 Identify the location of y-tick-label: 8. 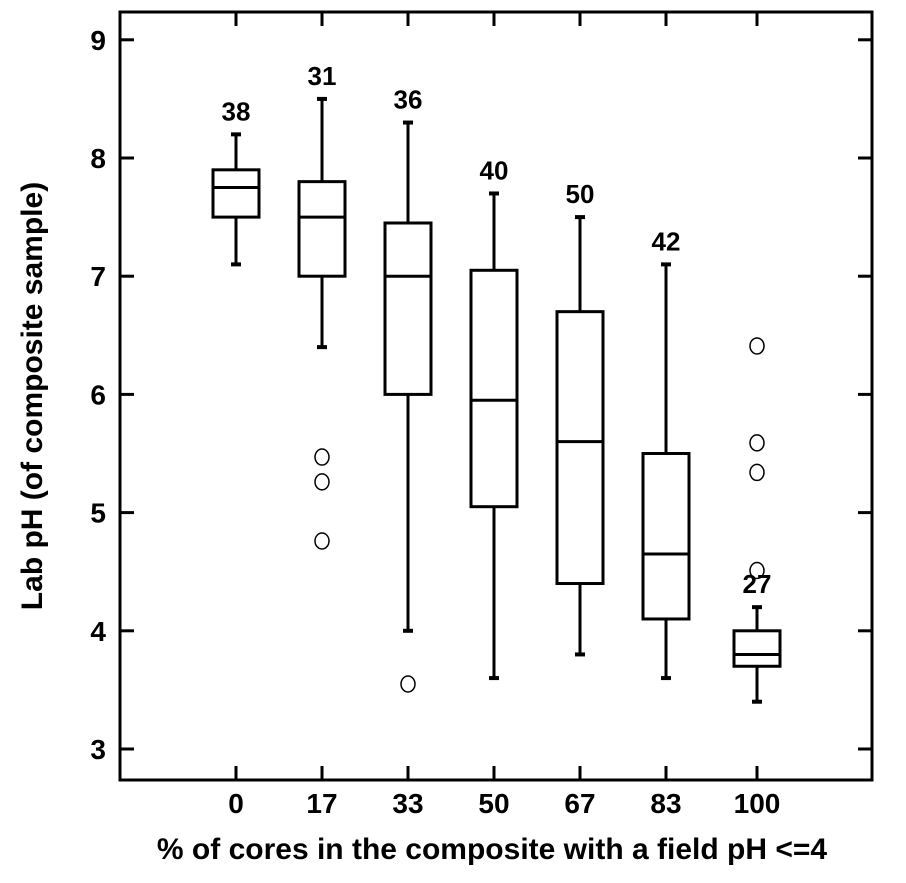
(98, 158).